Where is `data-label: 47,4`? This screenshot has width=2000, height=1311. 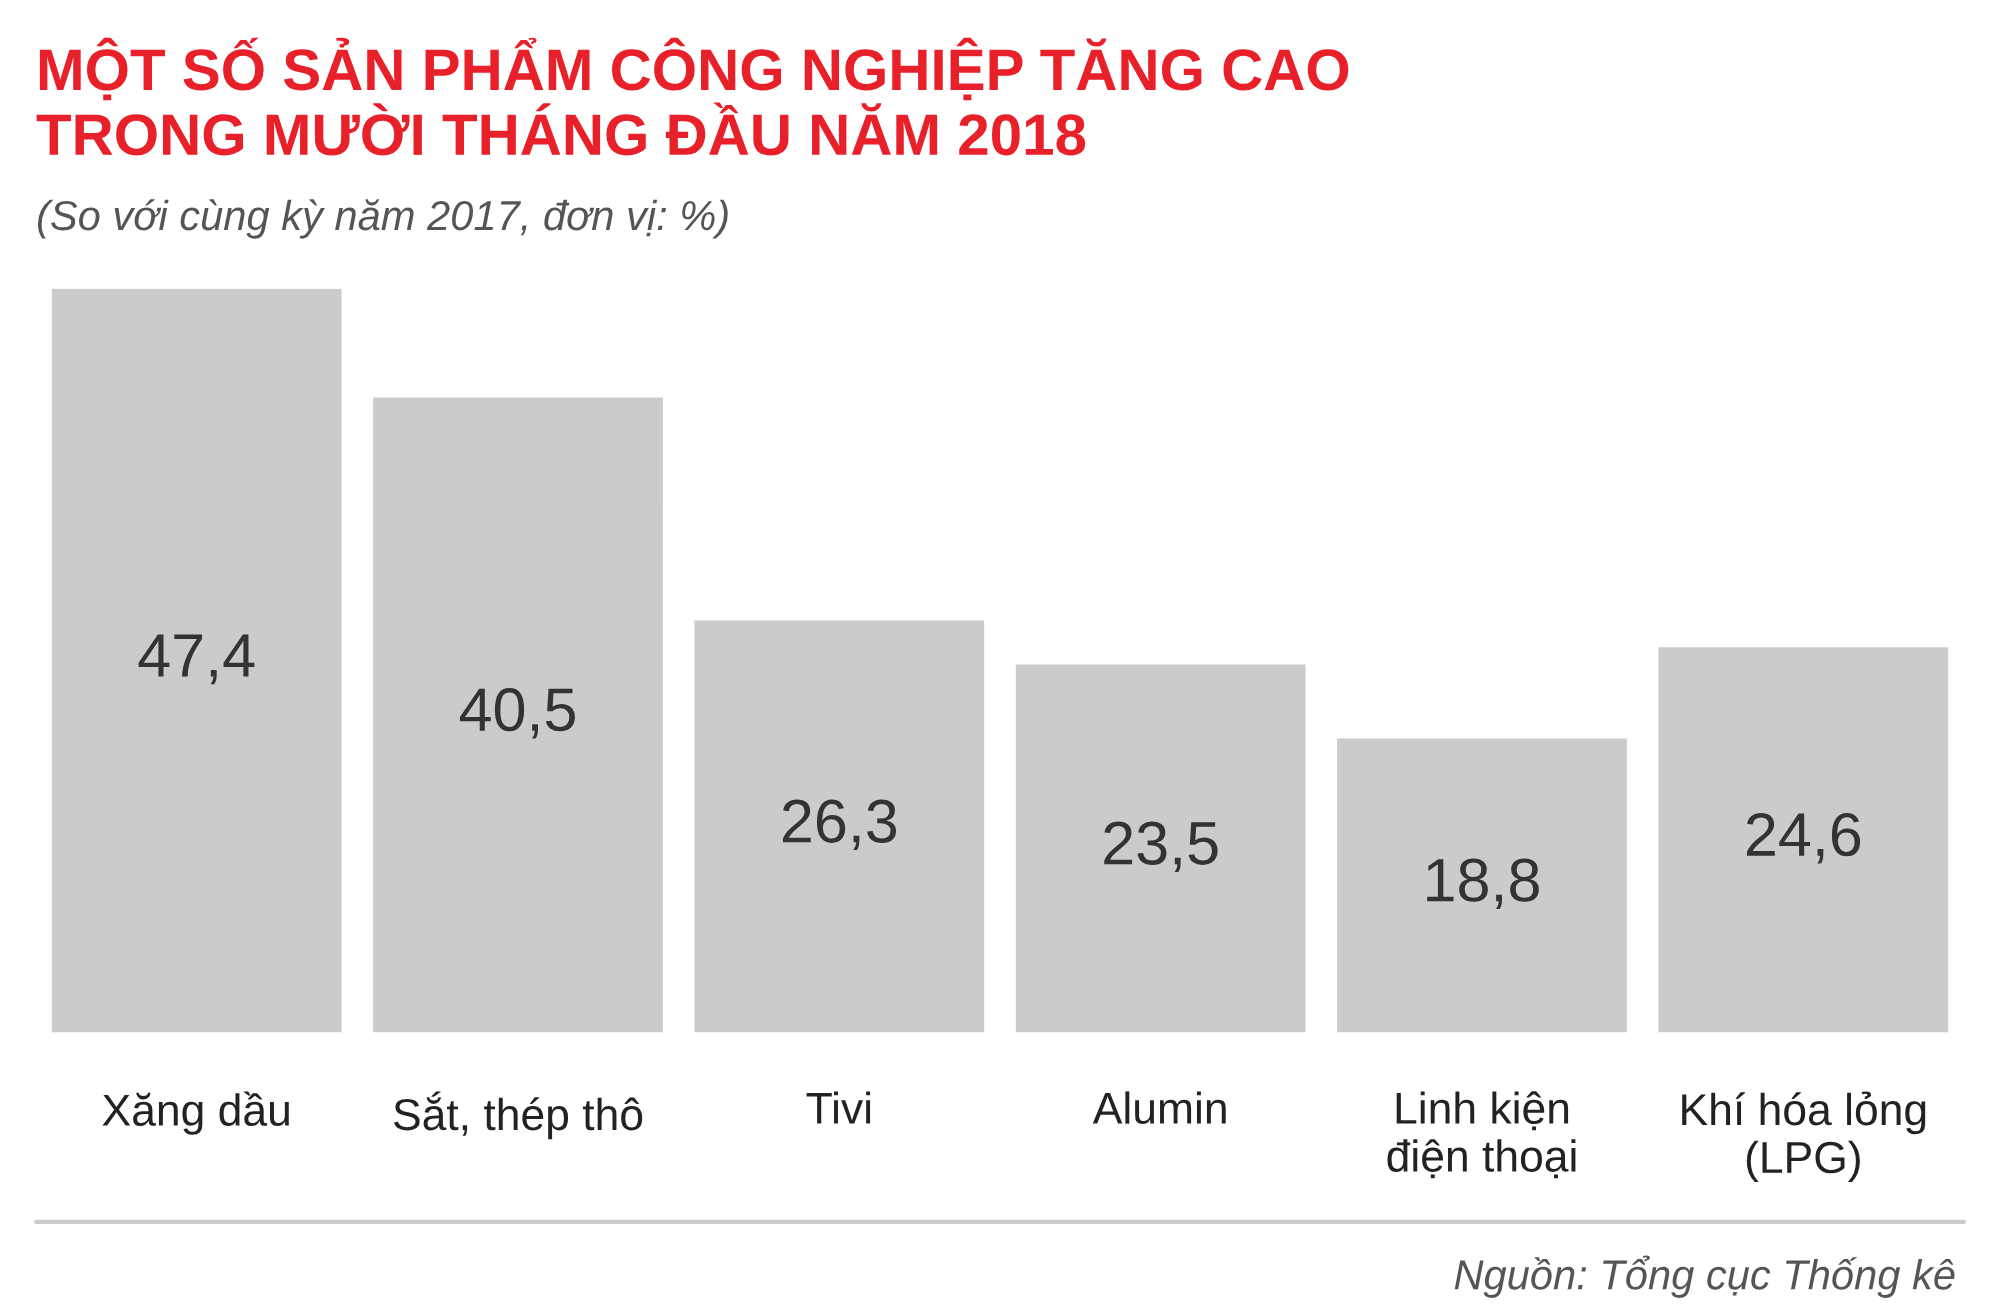 data-label: 47,4 is located at coordinates (196, 659).